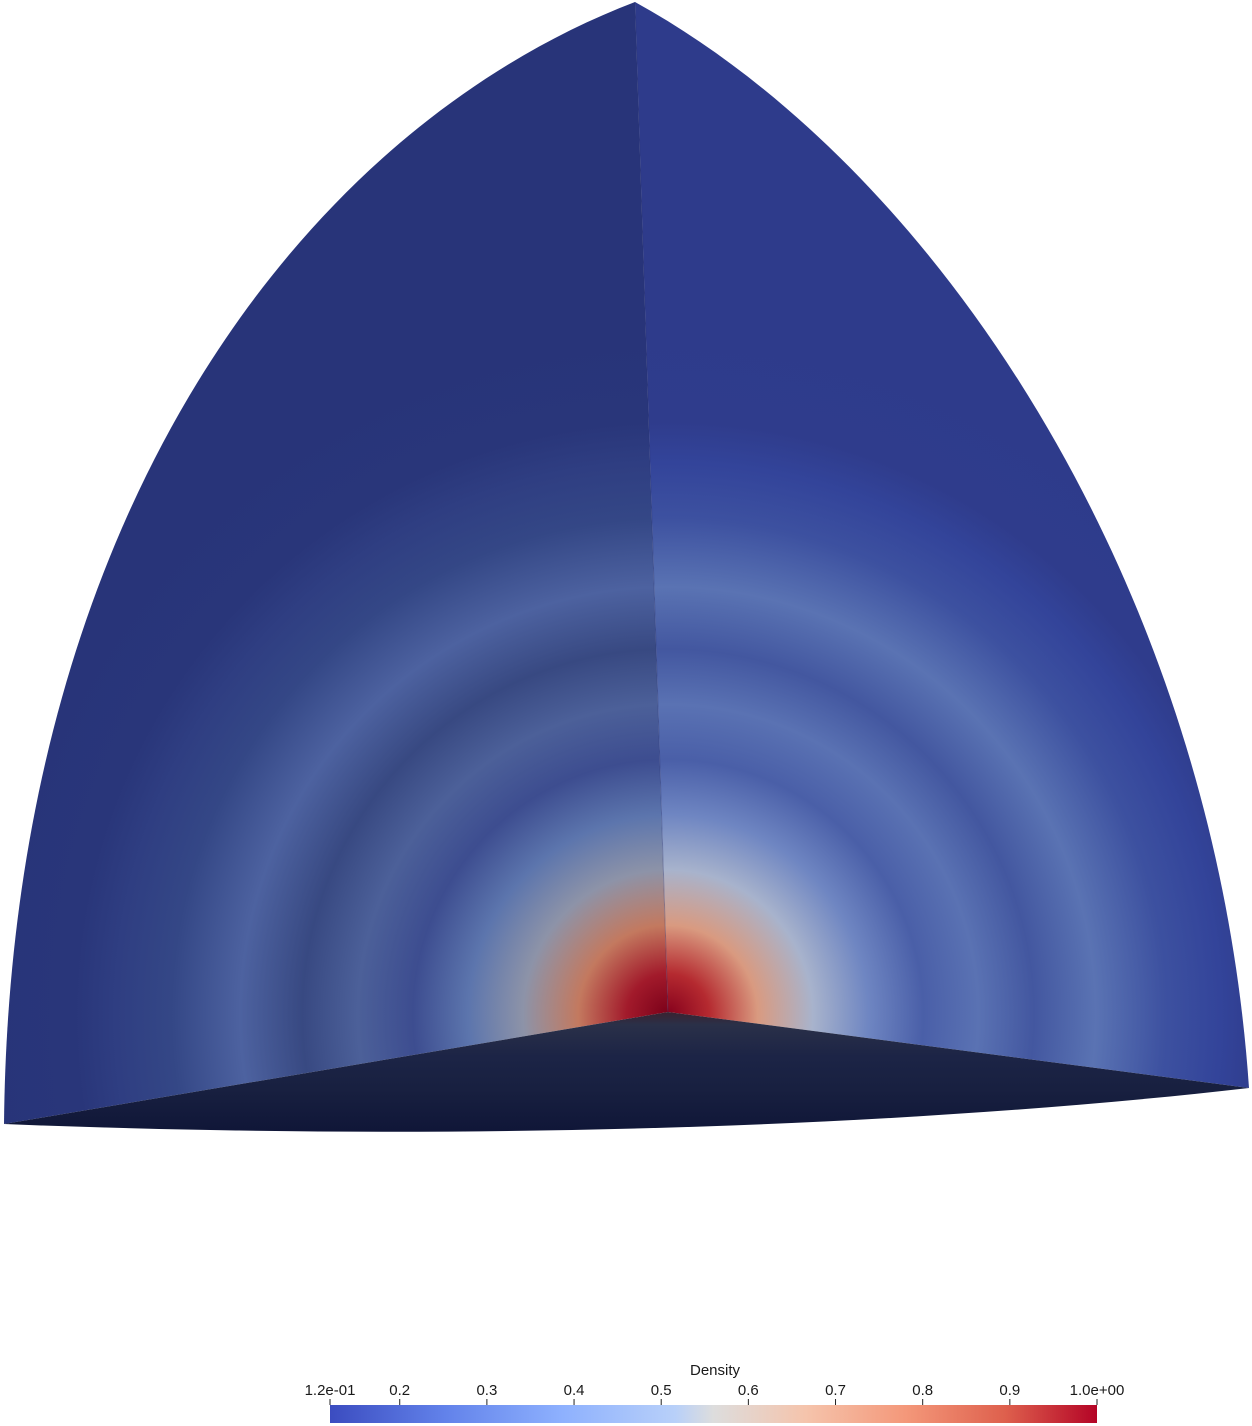  What do you see at coordinates (330, 1390) in the screenshot?
I see `colorbar-min-label: 1.2e-01` at bounding box center [330, 1390].